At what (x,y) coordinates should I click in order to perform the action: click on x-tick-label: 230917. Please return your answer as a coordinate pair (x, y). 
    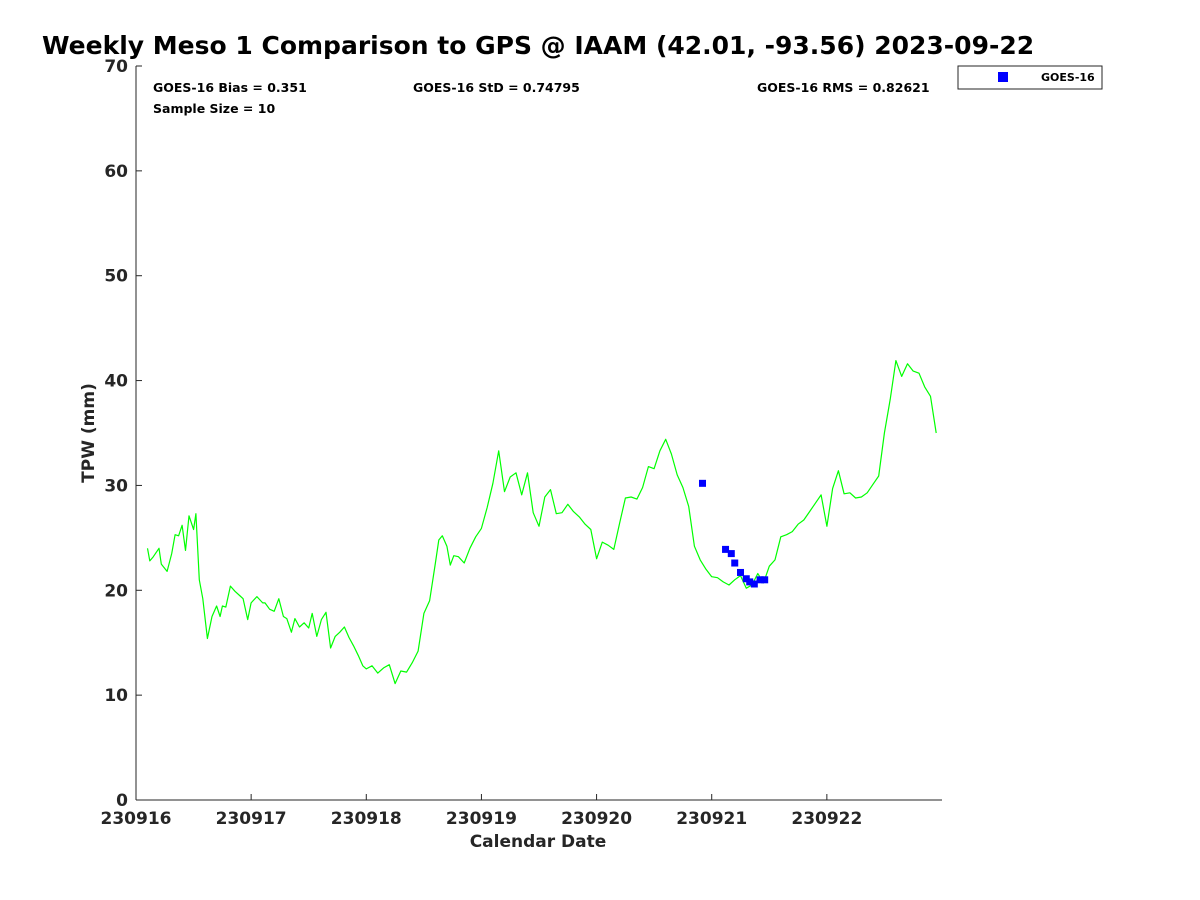
    Looking at the image, I should click on (251, 819).